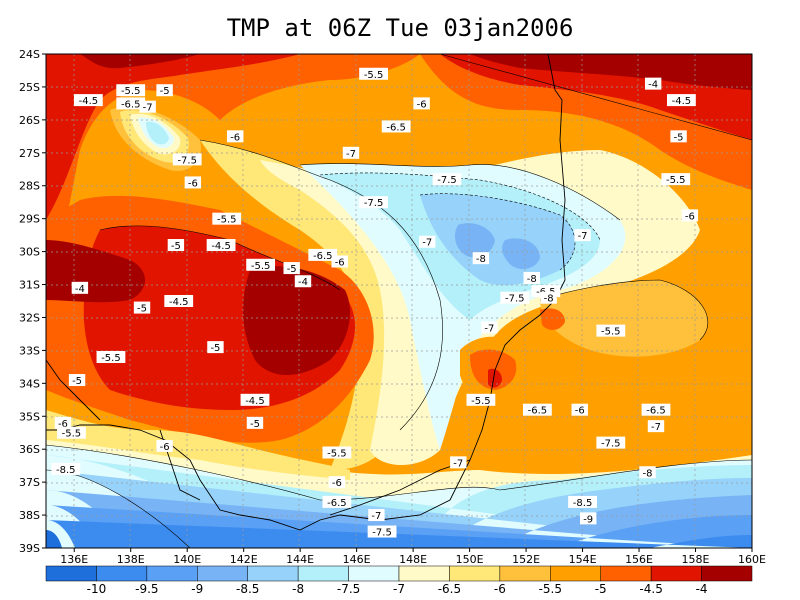  I want to click on colorbar-label: -9.5, so click(146, 589).